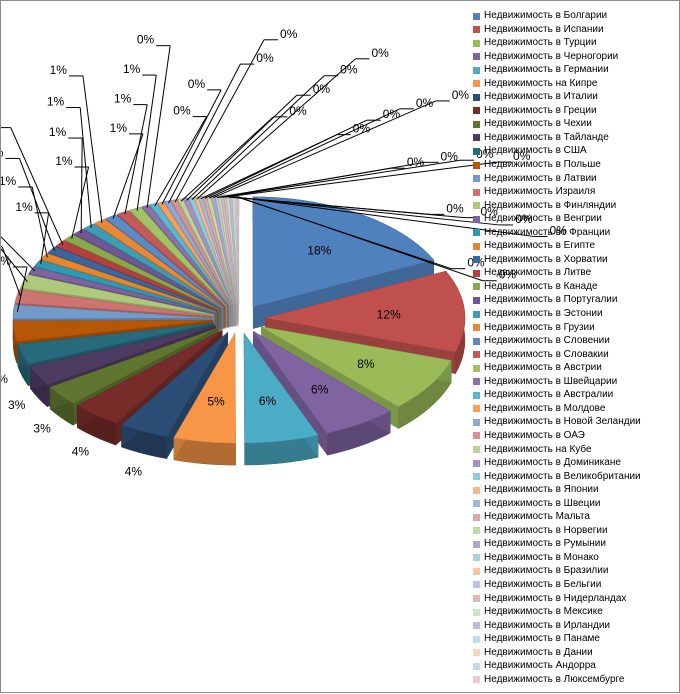  What do you see at coordinates (81, 452) in the screenshot?
I see `data-label: 4%` at bounding box center [81, 452].